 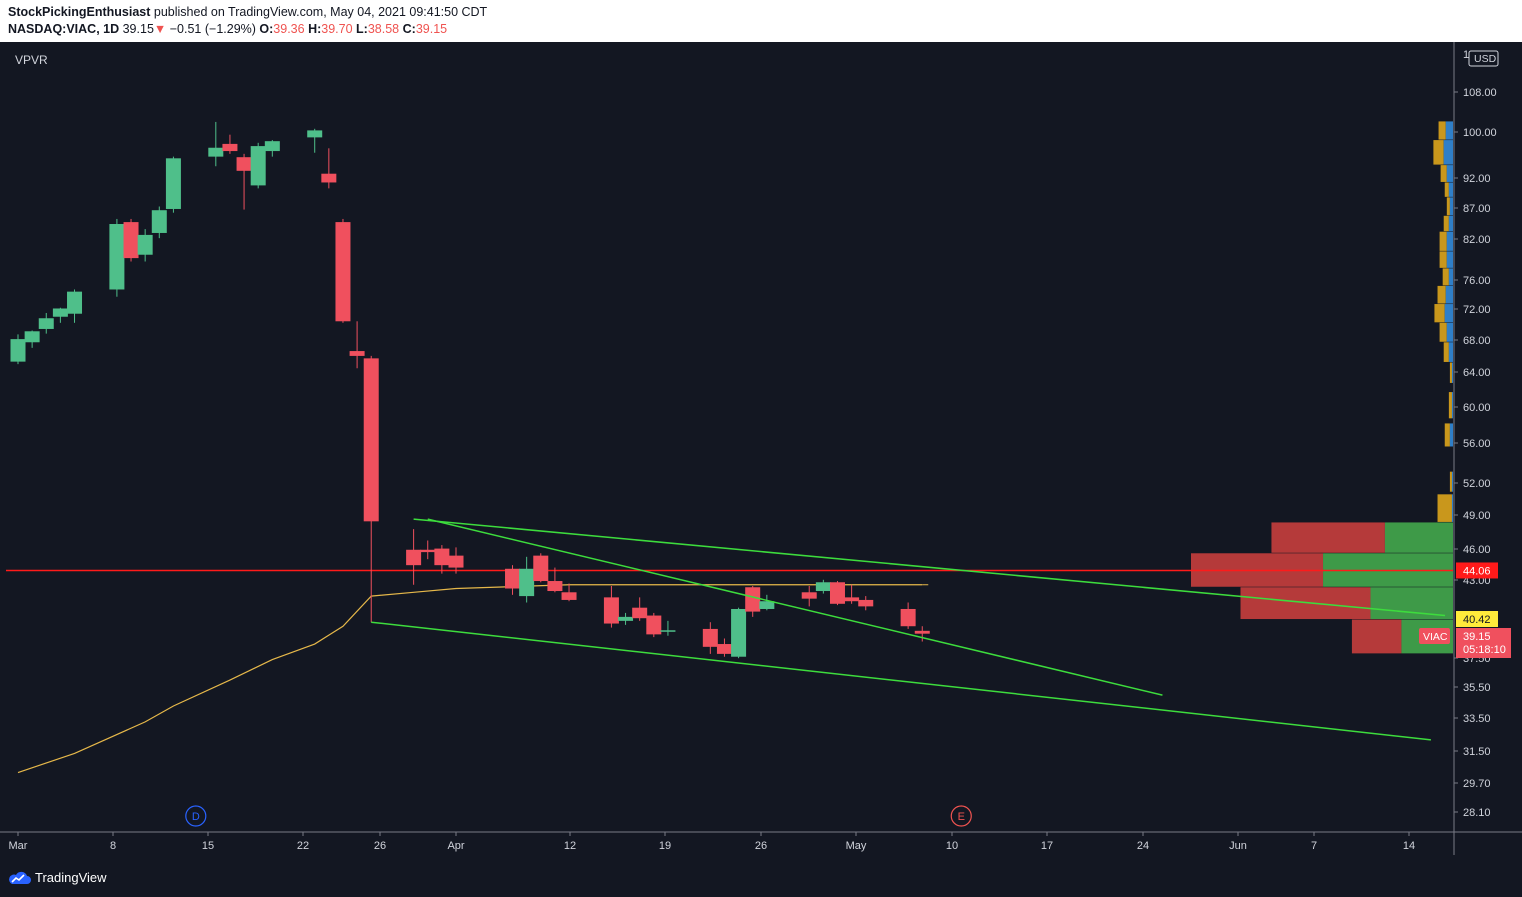 What do you see at coordinates (160, 29) in the screenshot?
I see `down-arrow-icon: ▼` at bounding box center [160, 29].